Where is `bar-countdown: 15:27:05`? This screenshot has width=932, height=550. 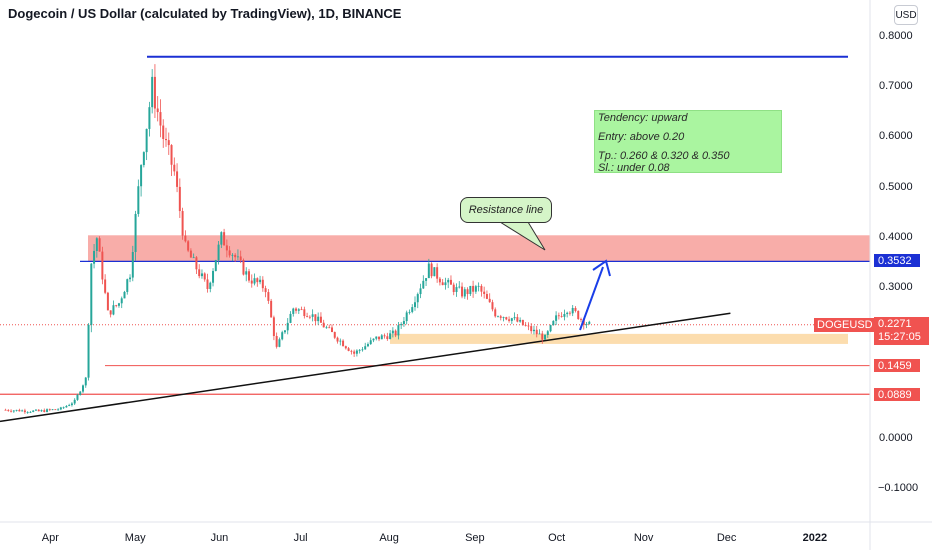
bar-countdown: 15:27:05 is located at coordinates (899, 337).